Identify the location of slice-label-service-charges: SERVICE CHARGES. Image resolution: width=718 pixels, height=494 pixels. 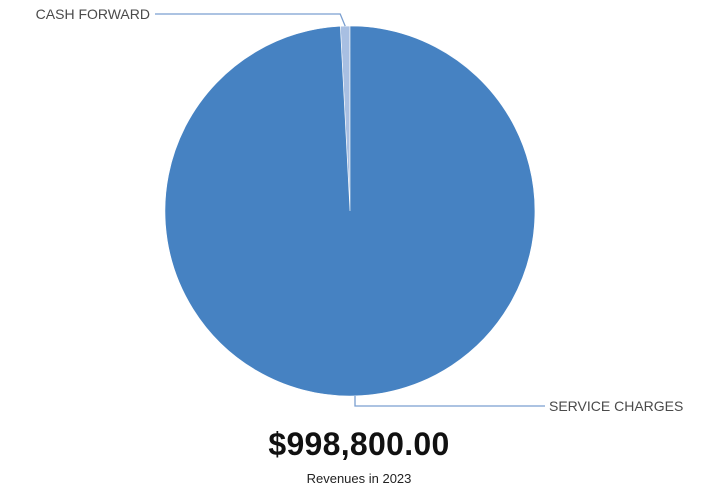
(616, 406).